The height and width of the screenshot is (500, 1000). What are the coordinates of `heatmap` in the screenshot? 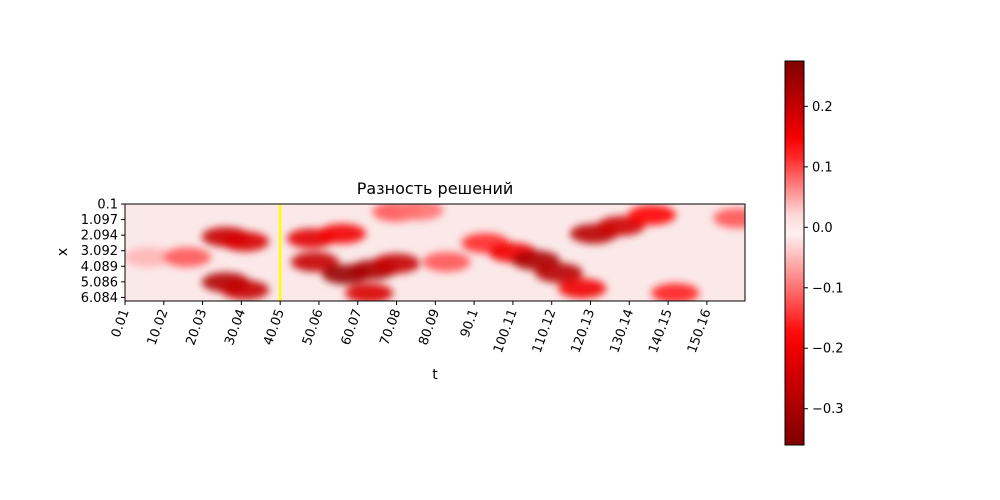 It's located at (435, 252).